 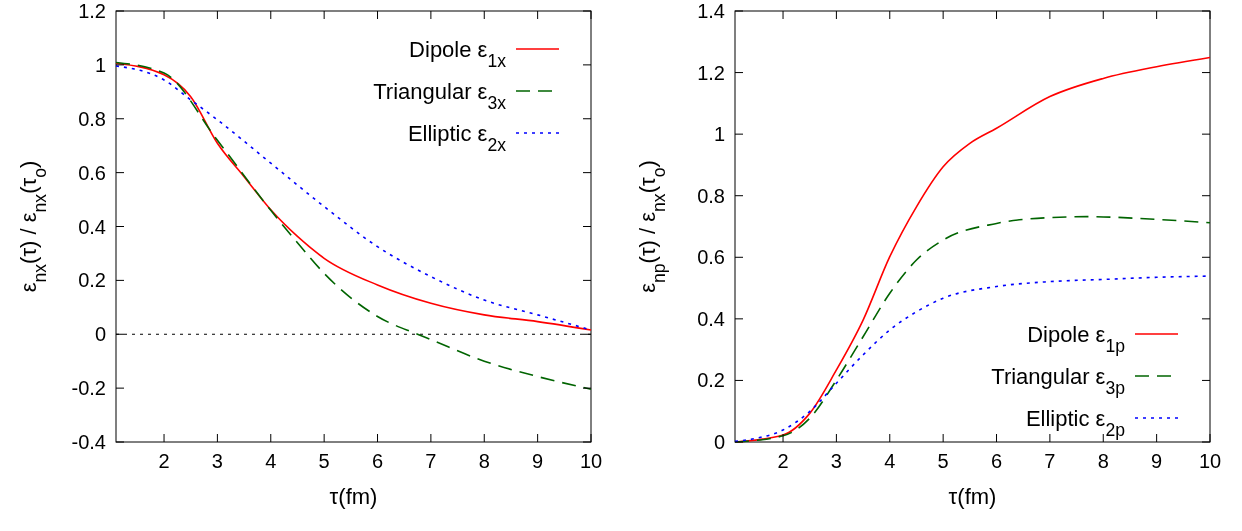 I want to click on legend-label: Triangular ε$_{3p}$, so click(x=1058, y=381).